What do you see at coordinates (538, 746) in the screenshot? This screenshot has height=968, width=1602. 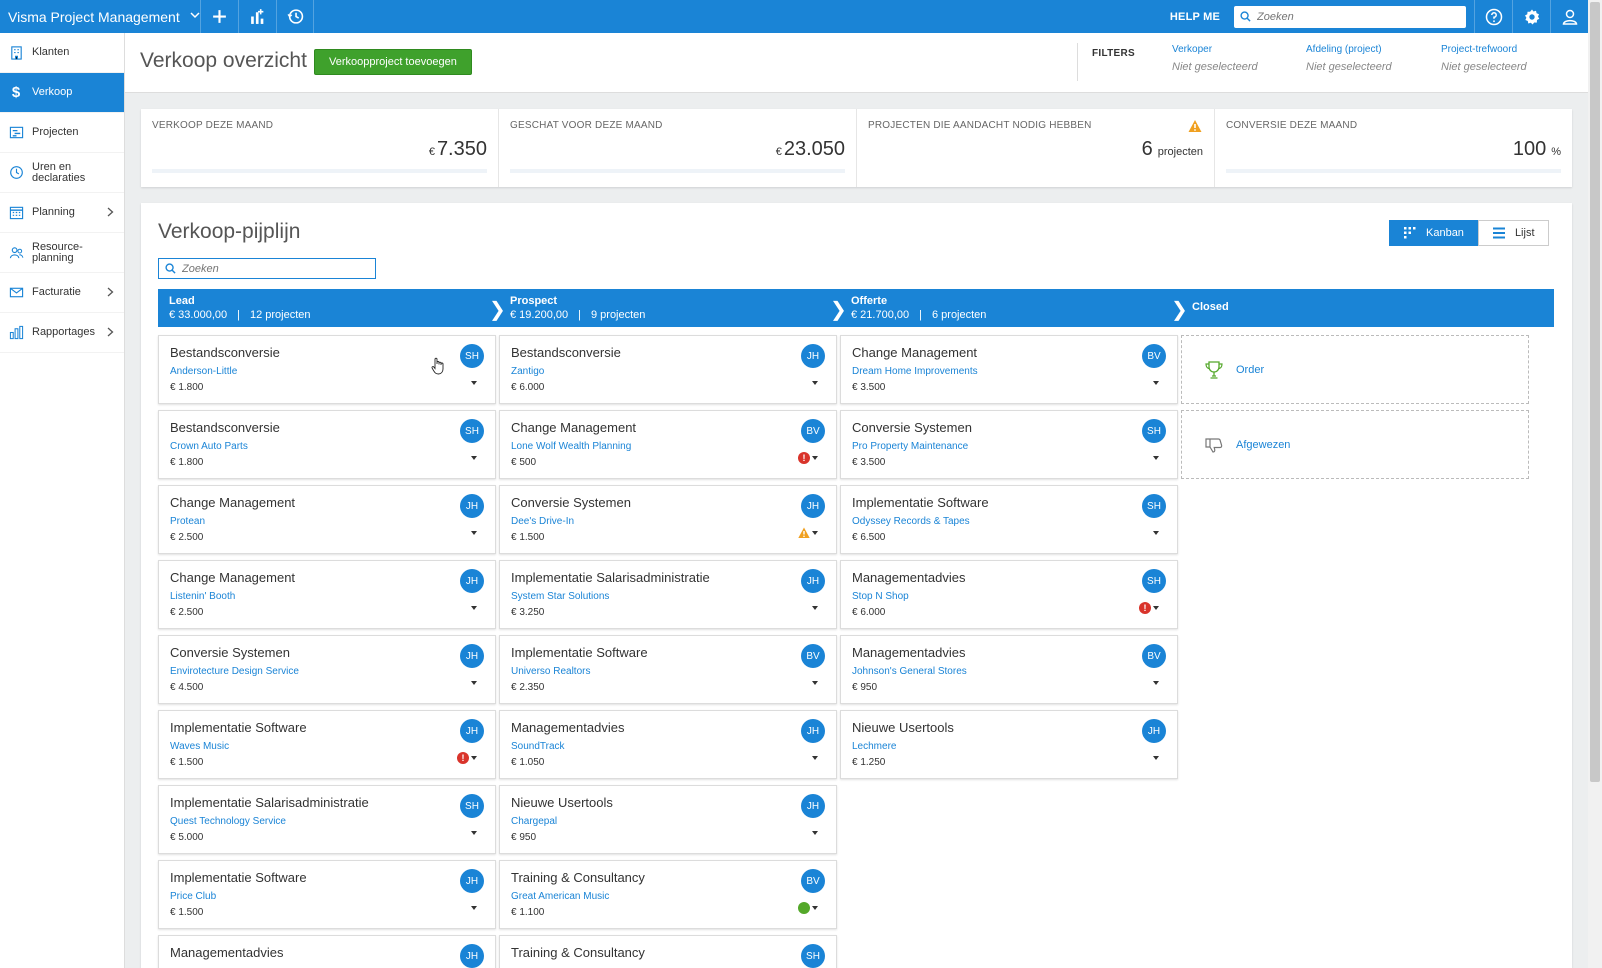 I see `card-client-link: SoundTrack` at bounding box center [538, 746].